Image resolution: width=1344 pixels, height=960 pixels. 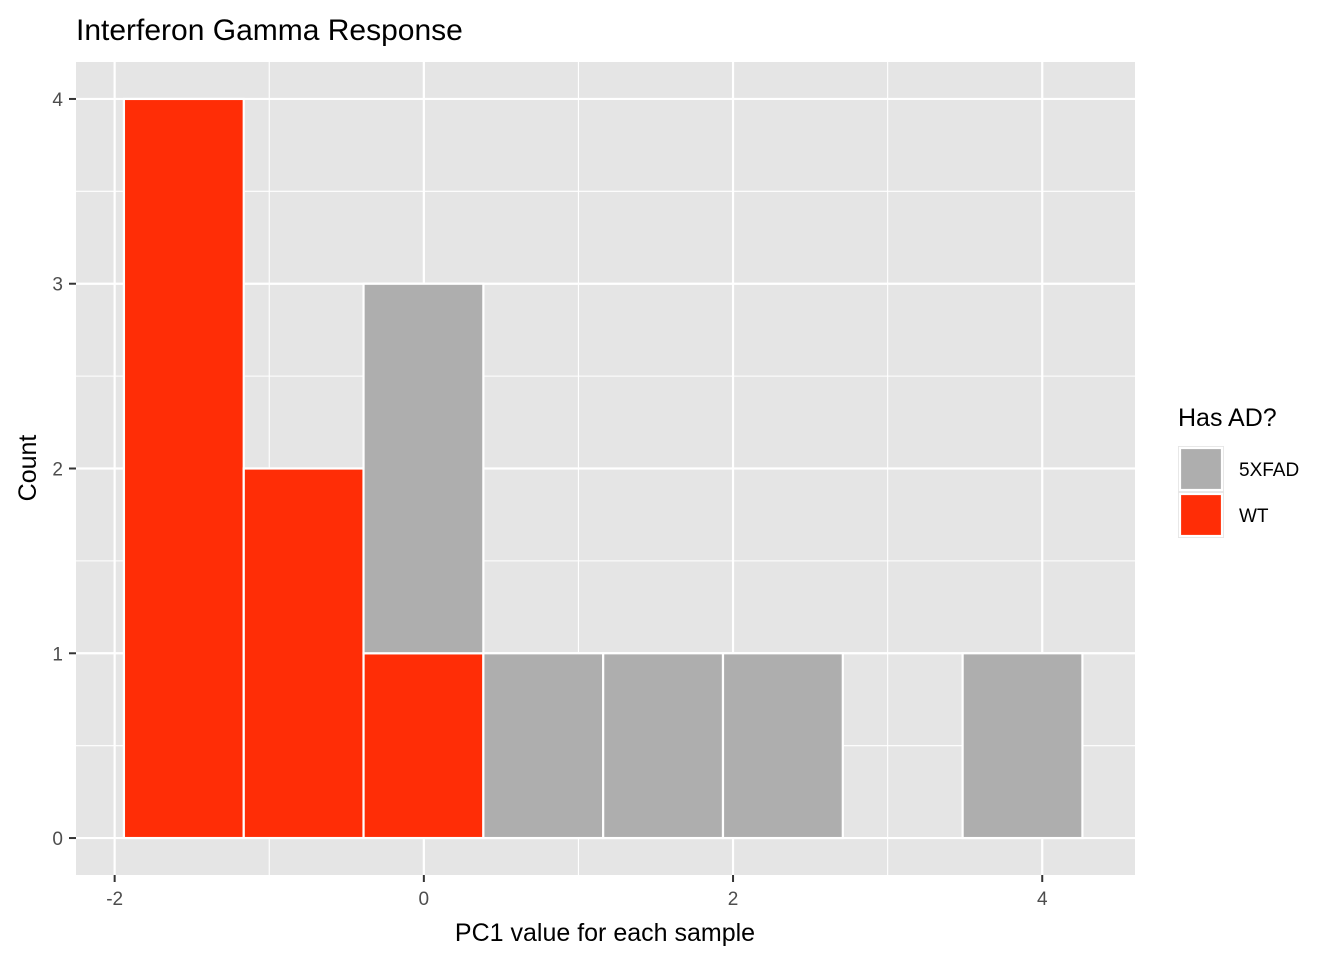 I want to click on x-tick-label: 0, so click(x=424, y=899).